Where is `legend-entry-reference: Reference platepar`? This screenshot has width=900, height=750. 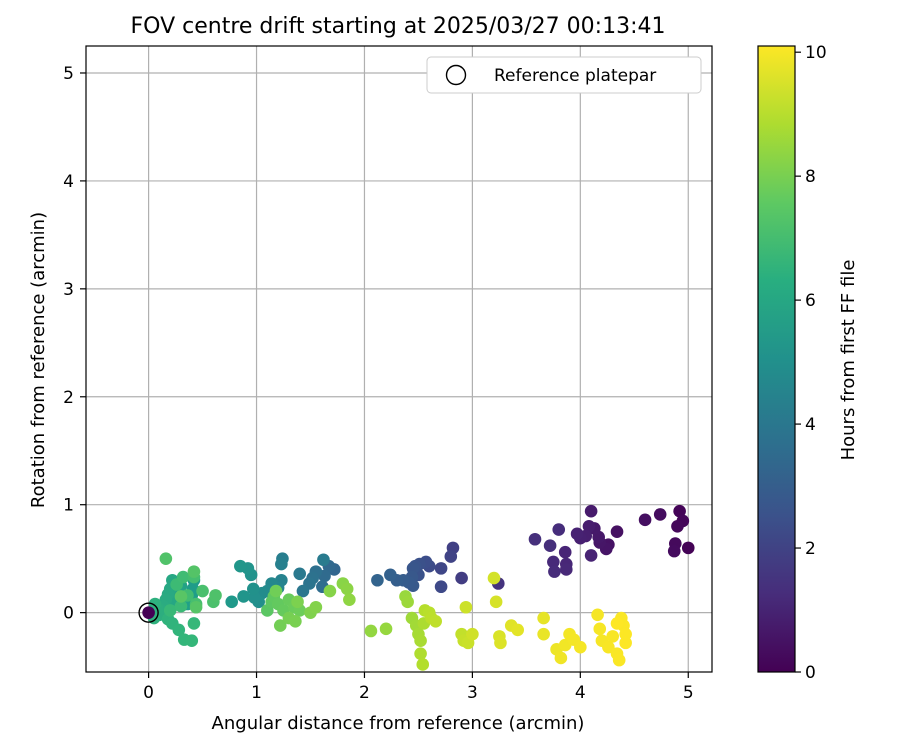 legend-entry-reference: Reference platepar is located at coordinates (575, 76).